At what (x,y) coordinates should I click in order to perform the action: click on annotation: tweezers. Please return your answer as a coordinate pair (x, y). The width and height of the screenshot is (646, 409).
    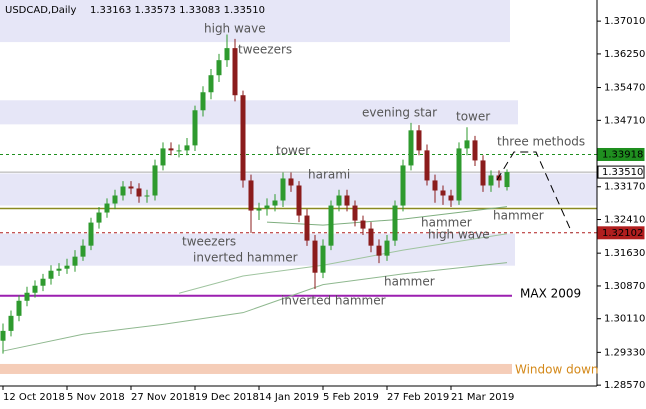
    Looking at the image, I should click on (209, 242).